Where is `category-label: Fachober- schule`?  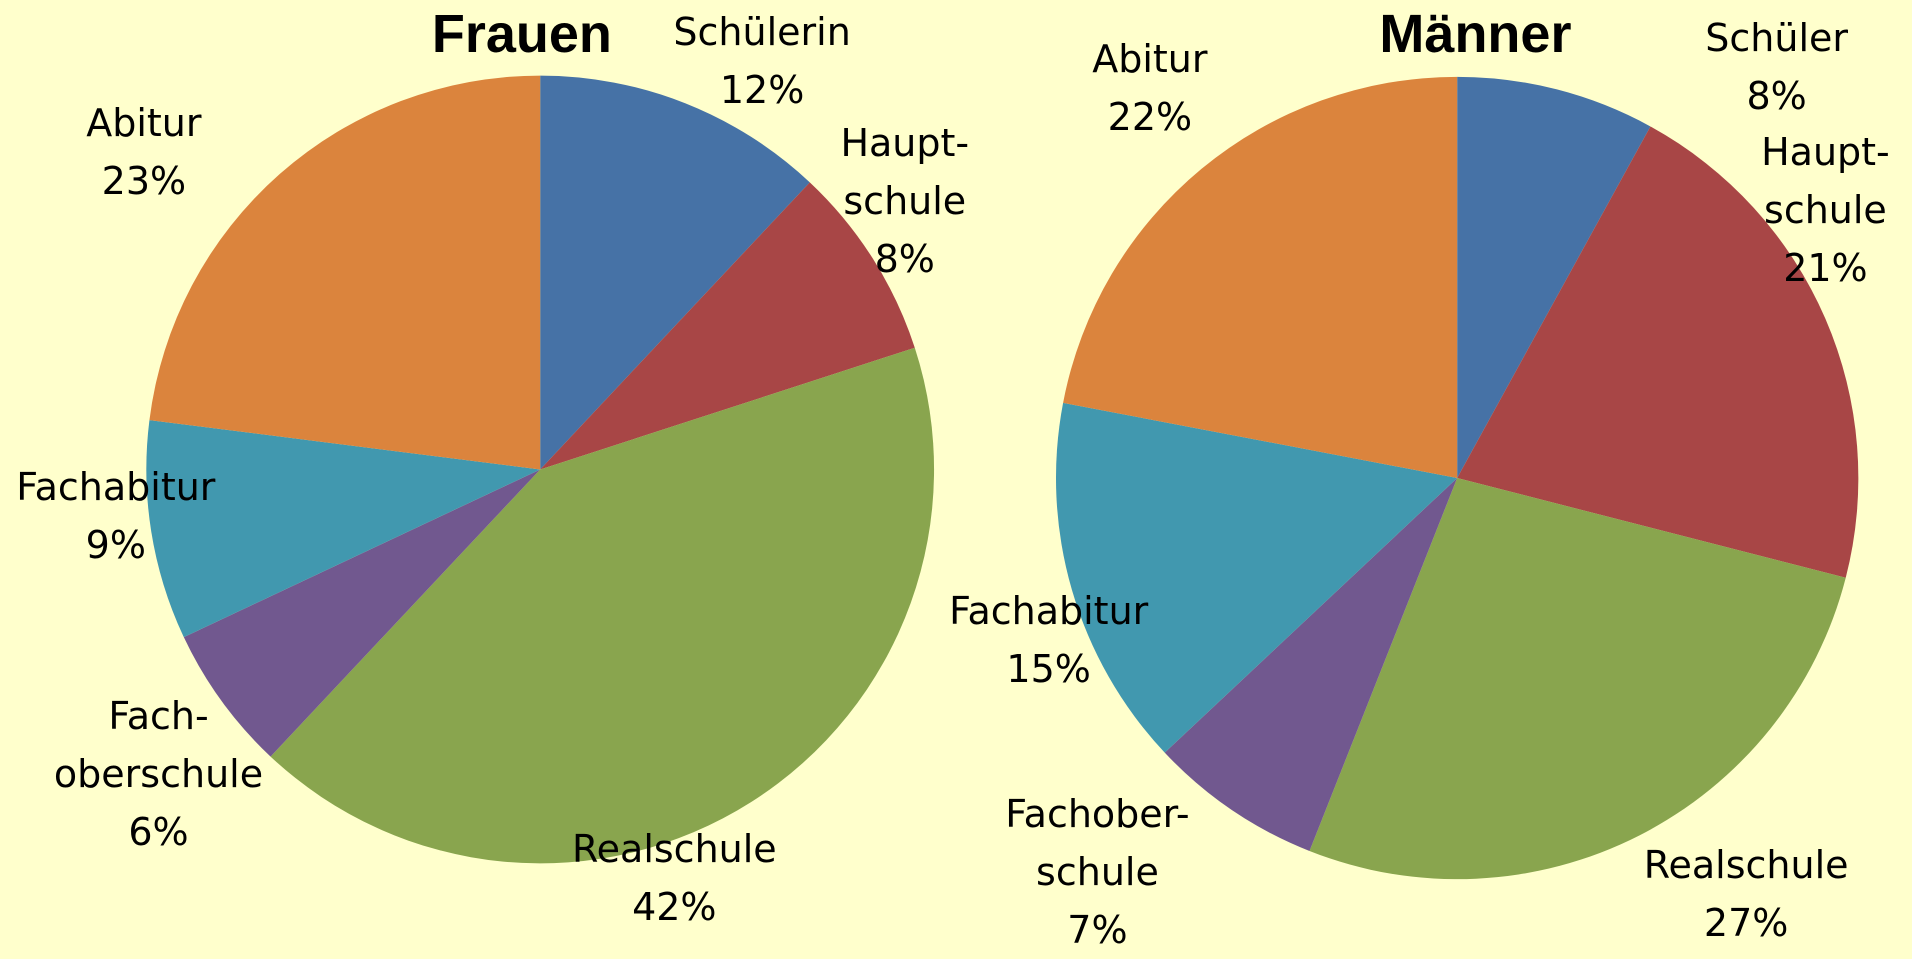
category-label: Fachober- schule is located at coordinates (1097, 842).